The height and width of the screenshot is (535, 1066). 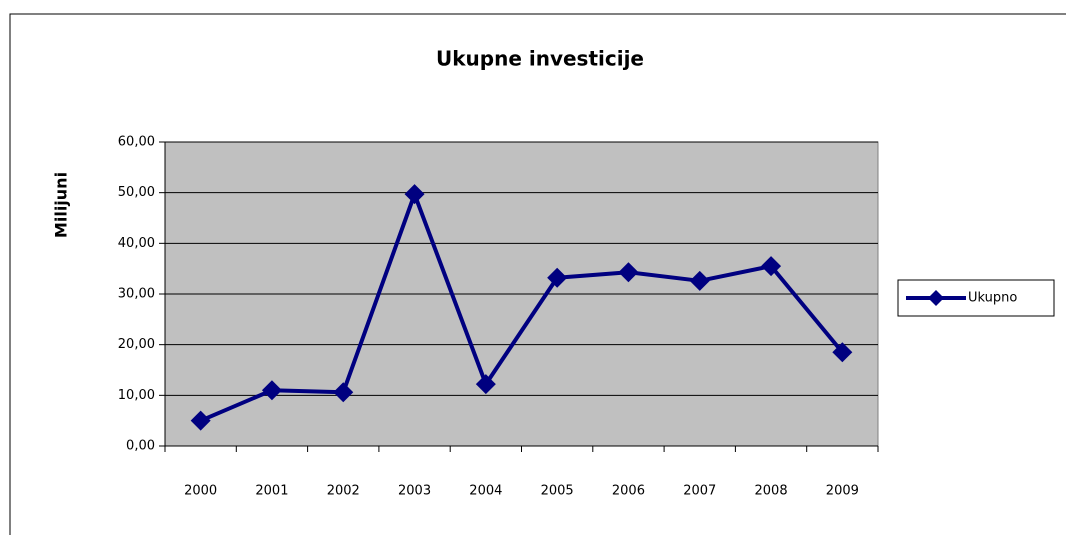 What do you see at coordinates (271, 491) in the screenshot?
I see `x-tick-label: 2001` at bounding box center [271, 491].